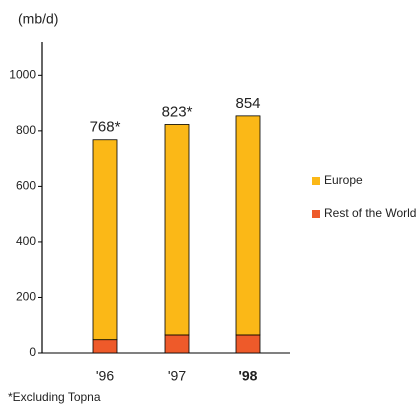 The width and height of the screenshot is (420, 411). I want to click on y-tick-label: 800, so click(26, 130).